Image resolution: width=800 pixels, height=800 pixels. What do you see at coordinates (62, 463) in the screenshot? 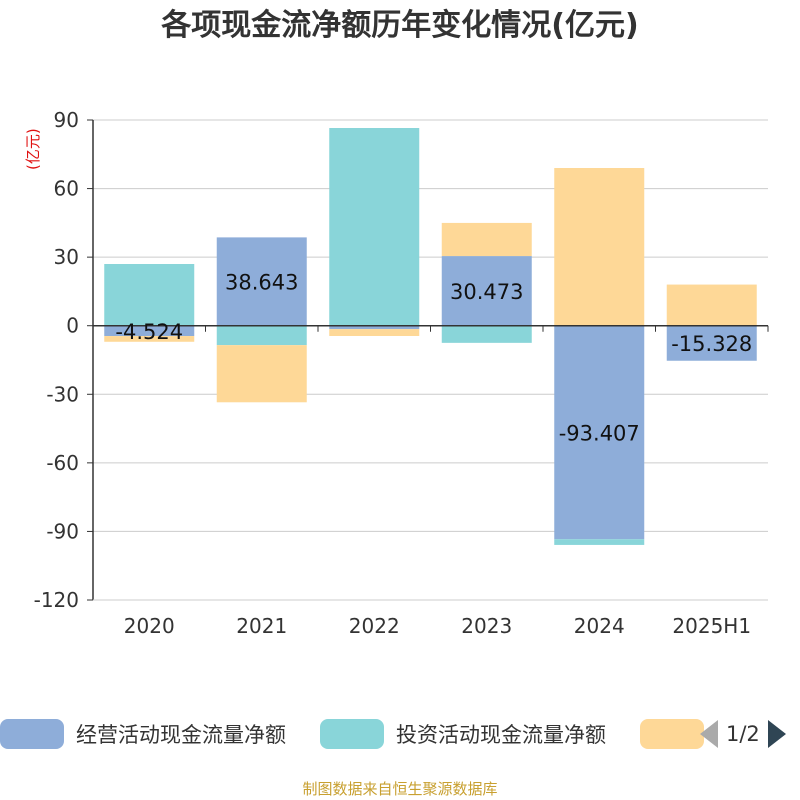
I see `y-tick-label: -60` at bounding box center [62, 463].